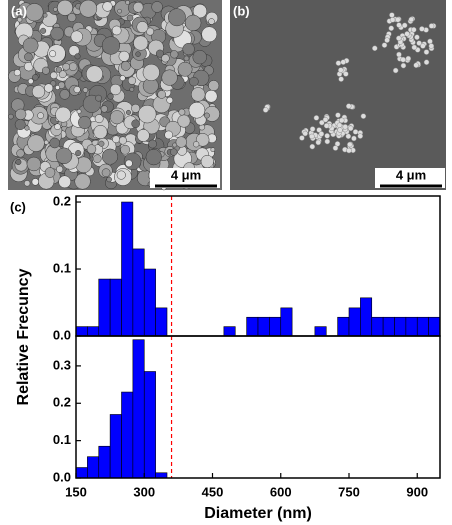 The height and width of the screenshot is (525, 452). Describe the element at coordinates (19, 10) in the screenshot. I see `image-label: (a)` at that location.